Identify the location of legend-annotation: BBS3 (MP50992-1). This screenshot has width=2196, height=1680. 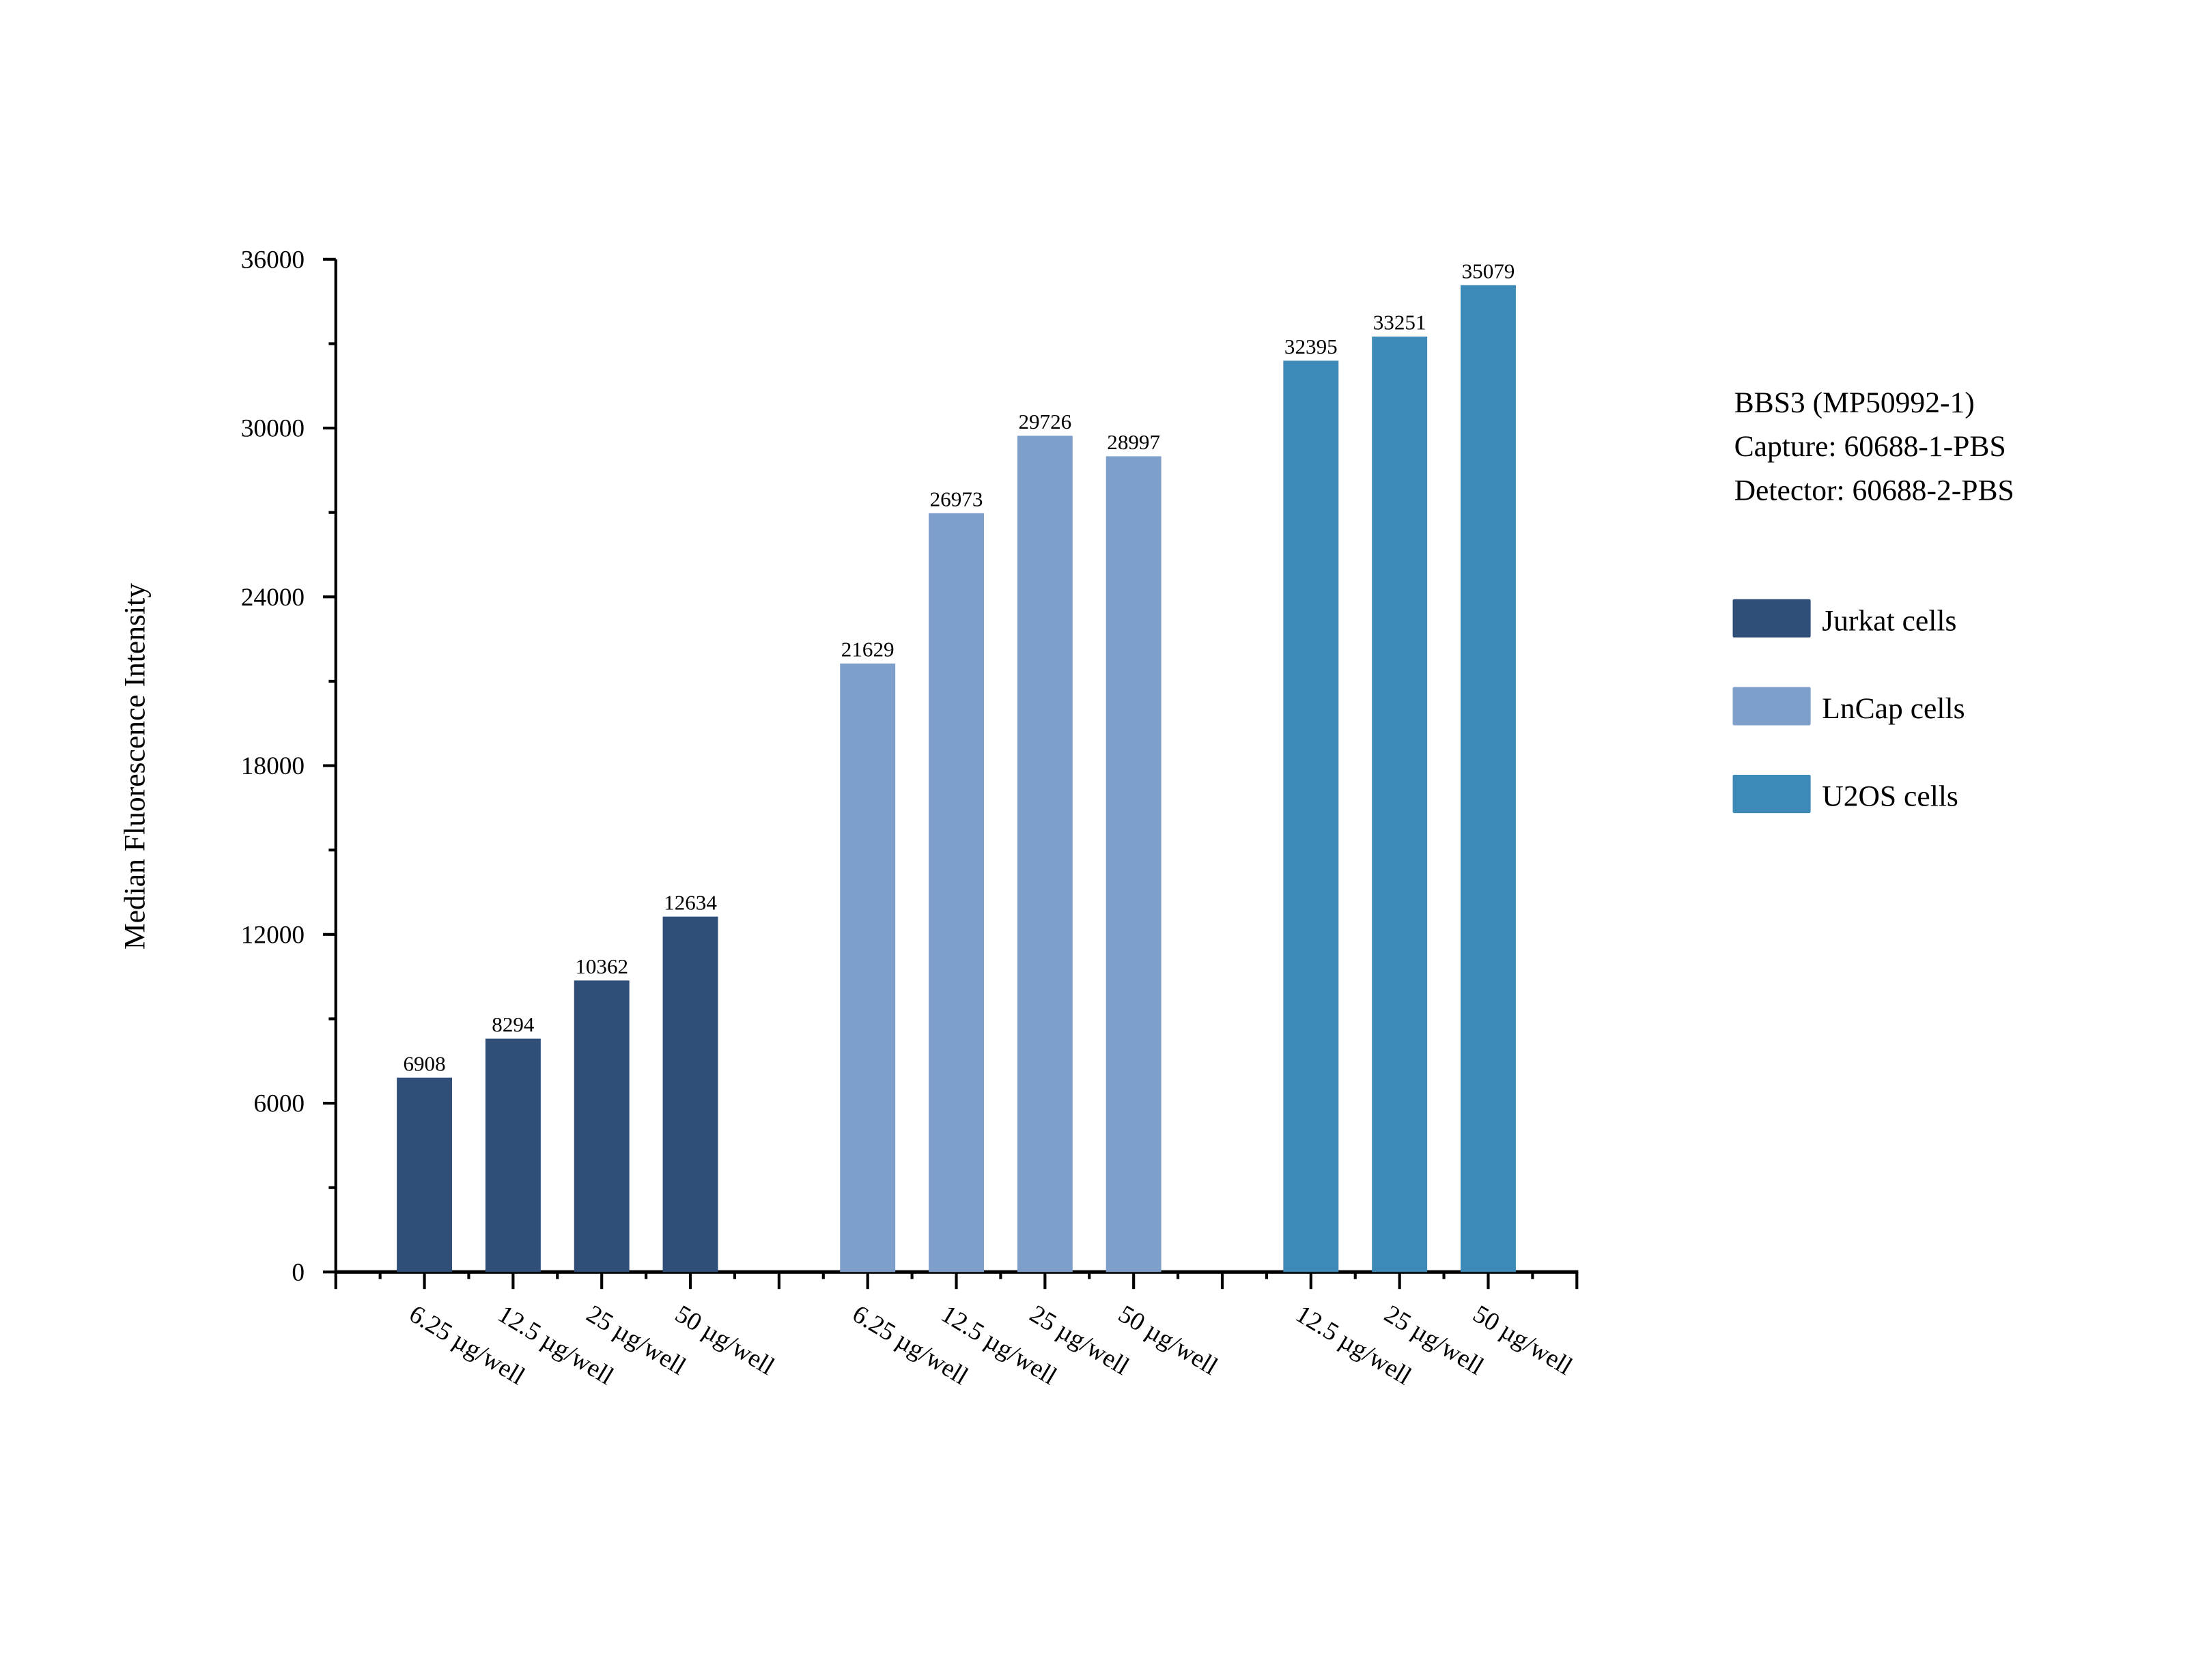
(1855, 402).